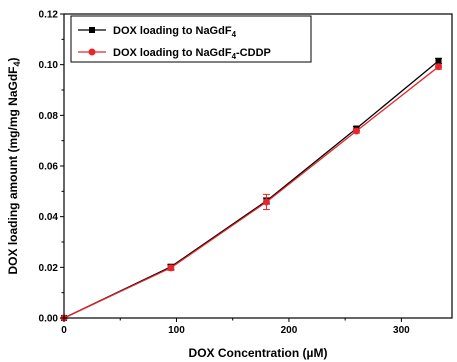 This screenshot has width=457, height=362. Describe the element at coordinates (64, 330) in the screenshot. I see `x-tick-label-0: 0` at that location.